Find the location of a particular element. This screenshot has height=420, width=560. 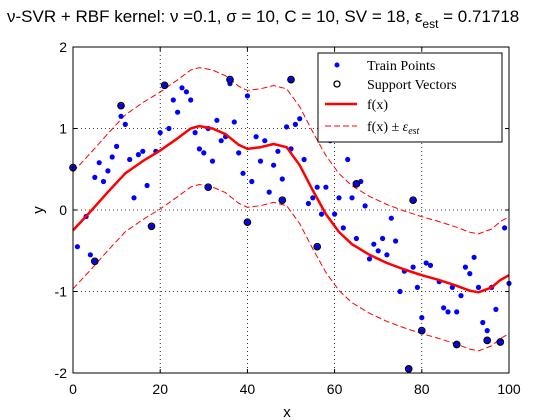

chart-title-tail: = 0.71718 is located at coordinates (478, 16).